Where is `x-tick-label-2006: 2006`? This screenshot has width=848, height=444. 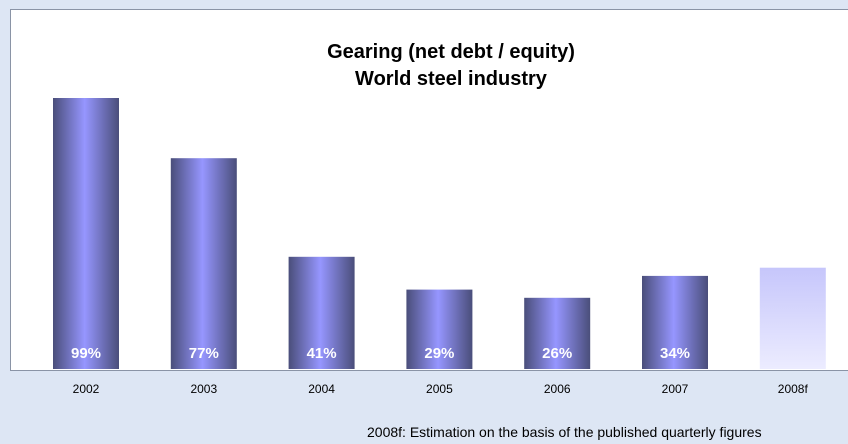 x-tick-label-2006: 2006 is located at coordinates (557, 389).